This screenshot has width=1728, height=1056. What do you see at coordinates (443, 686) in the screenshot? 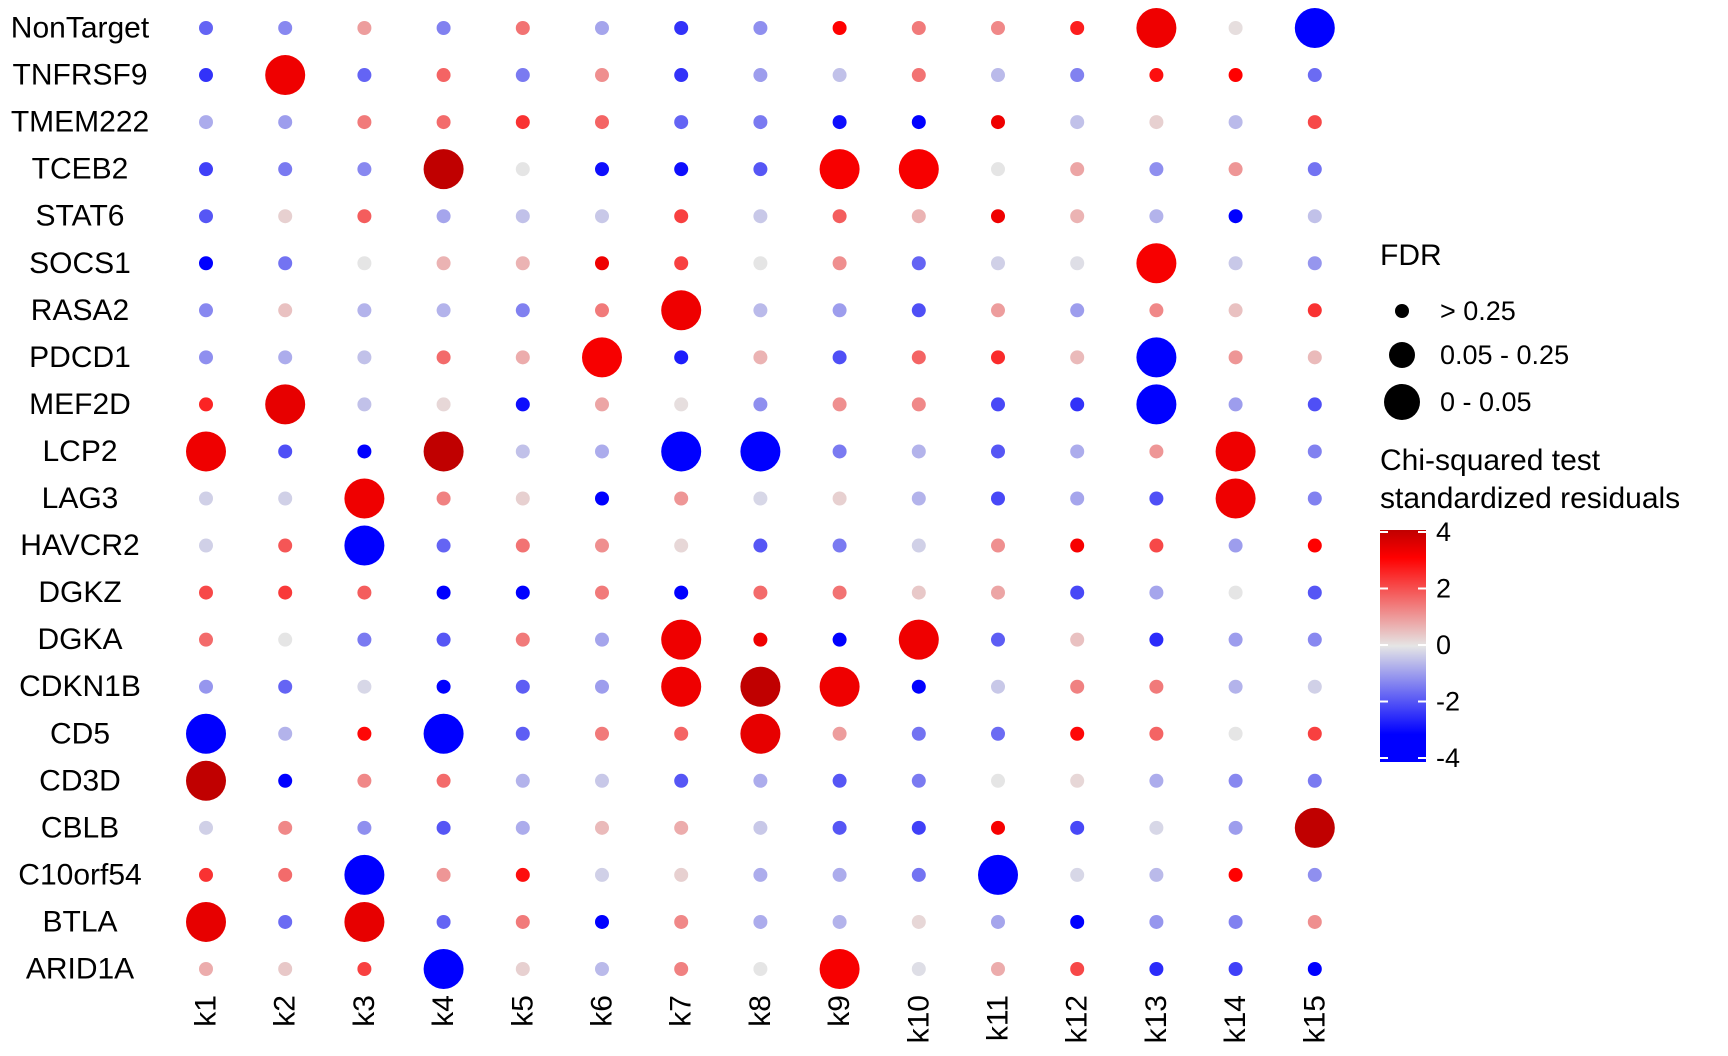
I see `dot-cdkn1b-k4` at bounding box center [443, 686].